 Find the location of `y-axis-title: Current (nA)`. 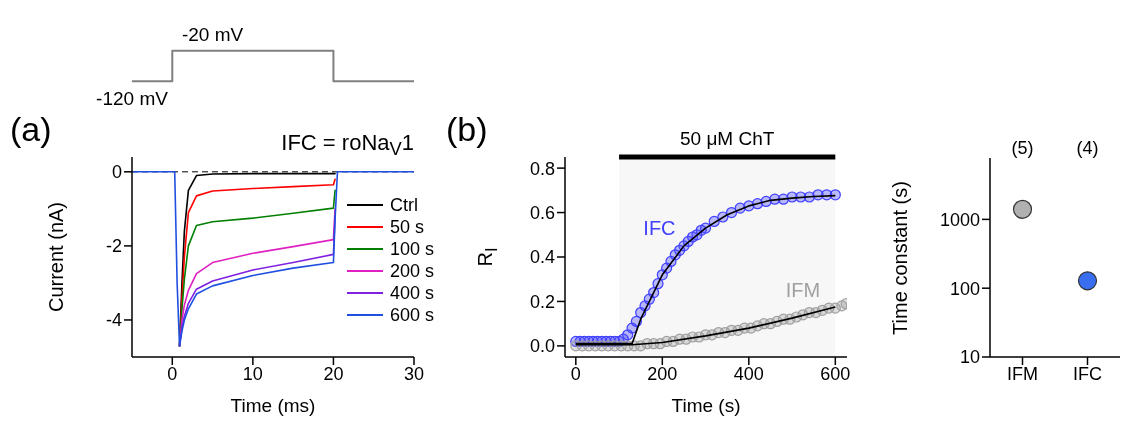

y-axis-title: Current (nA) is located at coordinates (56, 257).